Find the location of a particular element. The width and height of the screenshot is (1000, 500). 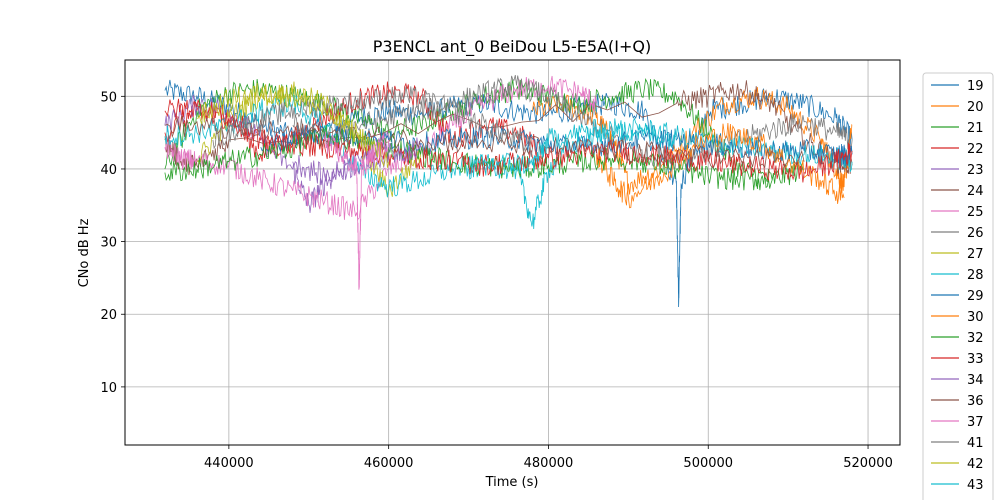

x-tick-label: 500000 is located at coordinates (708, 463).